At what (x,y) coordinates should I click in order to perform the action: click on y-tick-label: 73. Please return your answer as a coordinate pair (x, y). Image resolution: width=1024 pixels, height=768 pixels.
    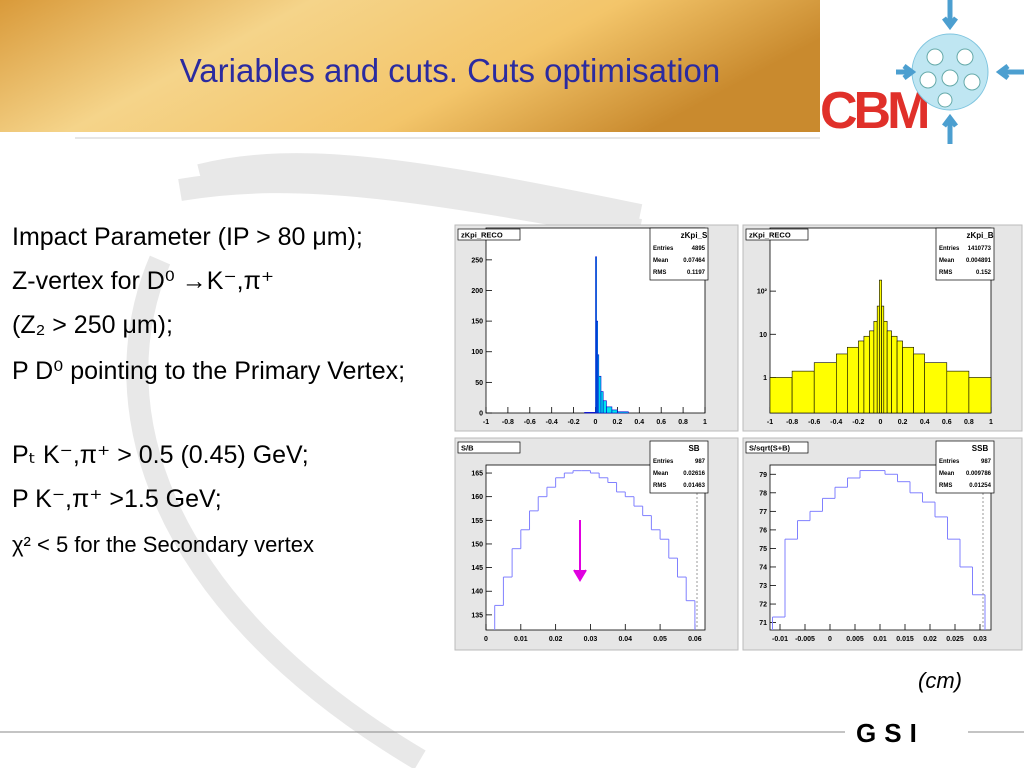
    Looking at the image, I should click on (763, 586).